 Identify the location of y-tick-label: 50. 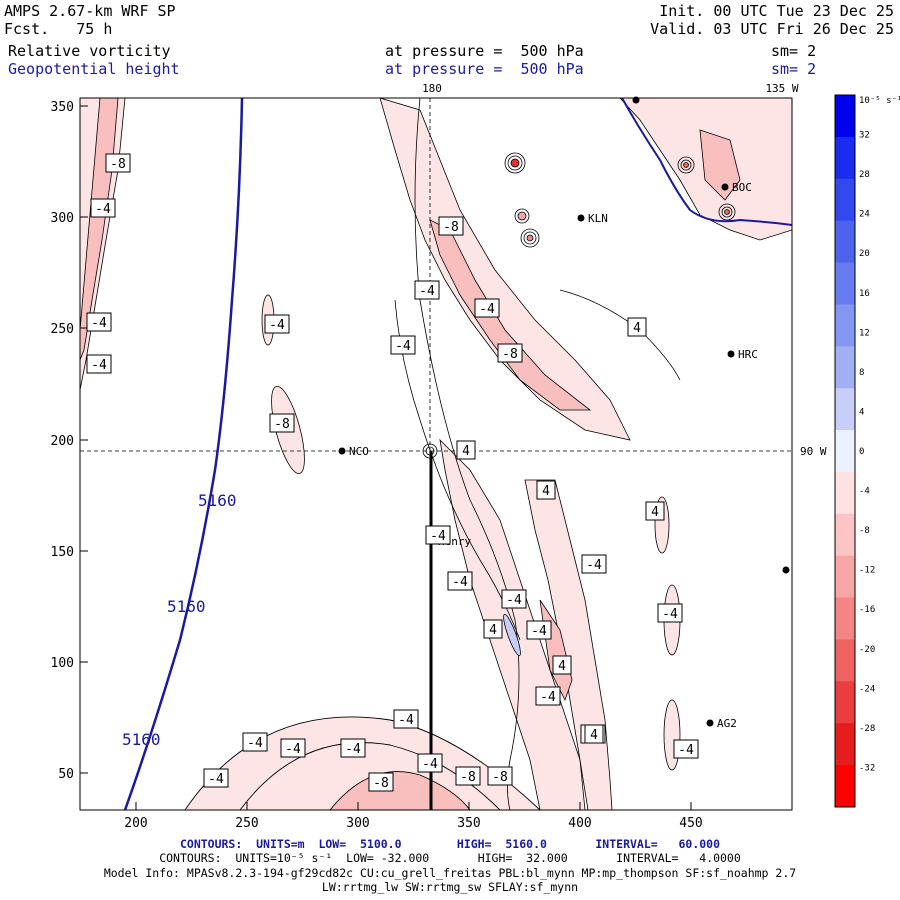
(66, 774).